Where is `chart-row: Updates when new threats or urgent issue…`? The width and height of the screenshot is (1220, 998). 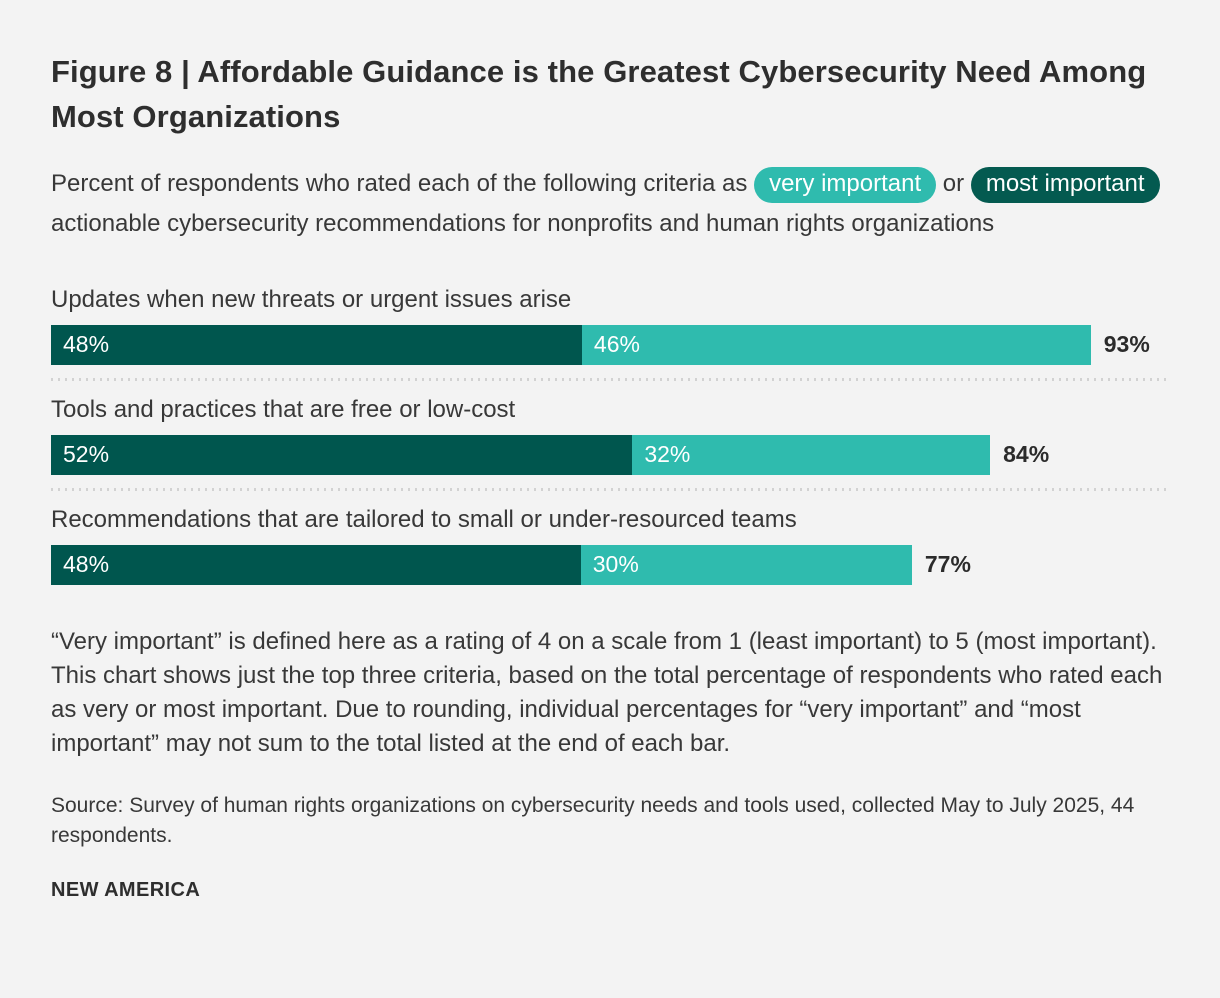 chart-row: Updates when new threats or urgent issue… is located at coordinates (610, 325).